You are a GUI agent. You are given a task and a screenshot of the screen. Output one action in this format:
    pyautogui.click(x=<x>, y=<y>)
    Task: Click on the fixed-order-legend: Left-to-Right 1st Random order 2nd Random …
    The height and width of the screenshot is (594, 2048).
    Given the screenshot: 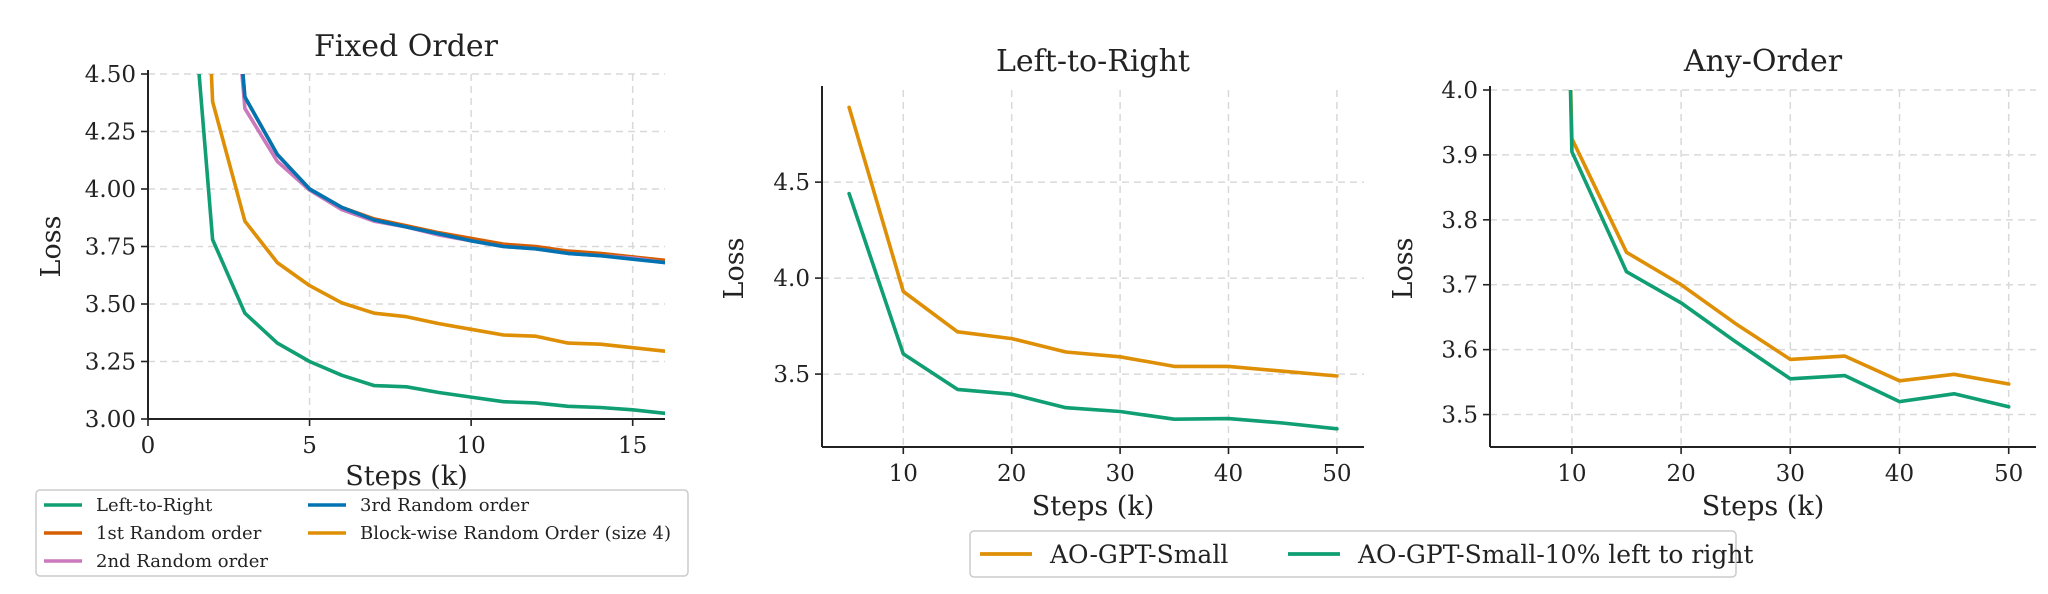 What is the action you would take?
    pyautogui.click(x=362, y=533)
    